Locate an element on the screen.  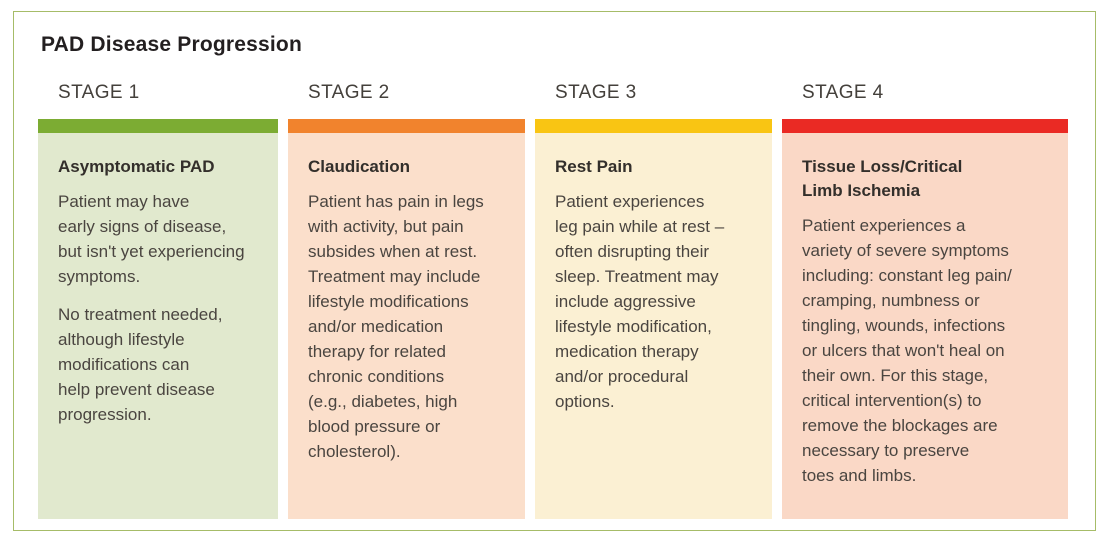
stage-heading: Claudication is located at coordinates (359, 166).